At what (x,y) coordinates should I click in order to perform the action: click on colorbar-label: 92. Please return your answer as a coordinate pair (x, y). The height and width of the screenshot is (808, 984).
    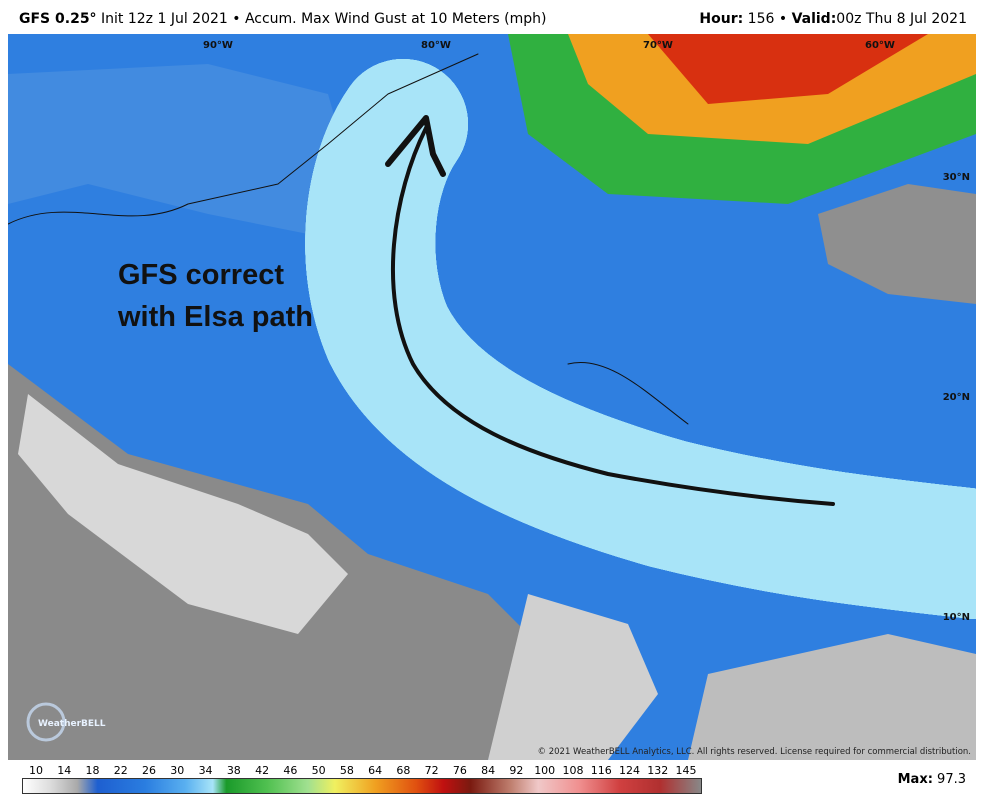
    Looking at the image, I should click on (516, 770).